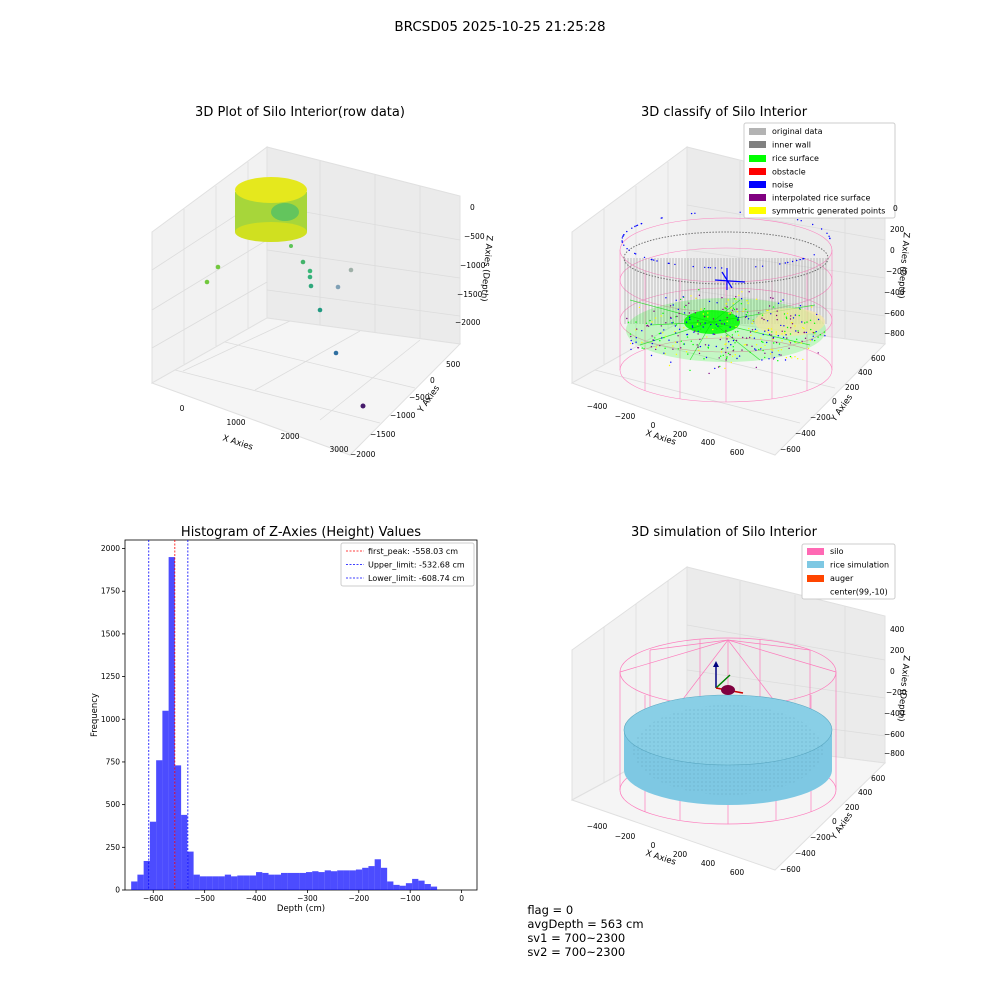 The image size is (1000, 1000). Describe the element at coordinates (708, 863) in the screenshot. I see `svg-text: 400` at that location.